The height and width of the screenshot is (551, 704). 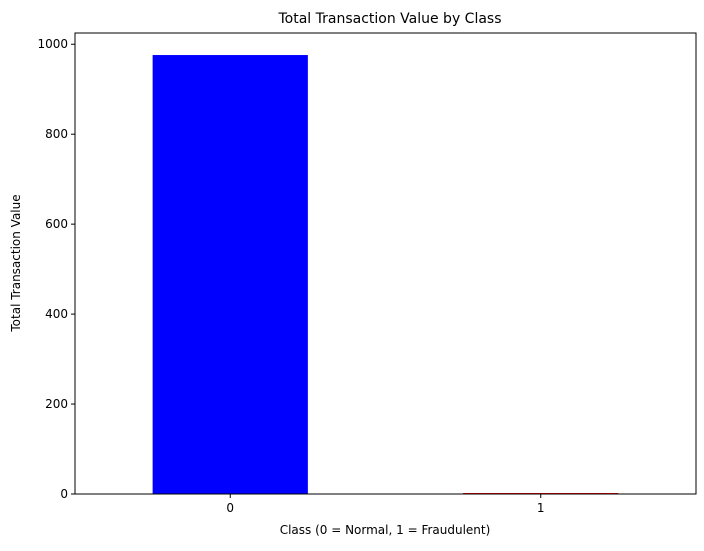 I want to click on y-tick-label: 200, so click(x=56, y=404).